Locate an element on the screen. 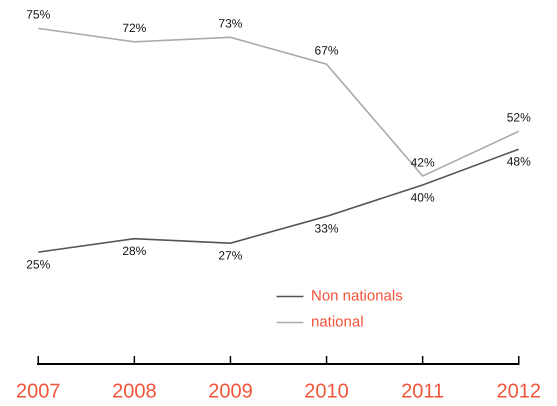 Image resolution: width=557 pixels, height=406 pixels. x-tick-label: 2012 is located at coordinates (519, 391).